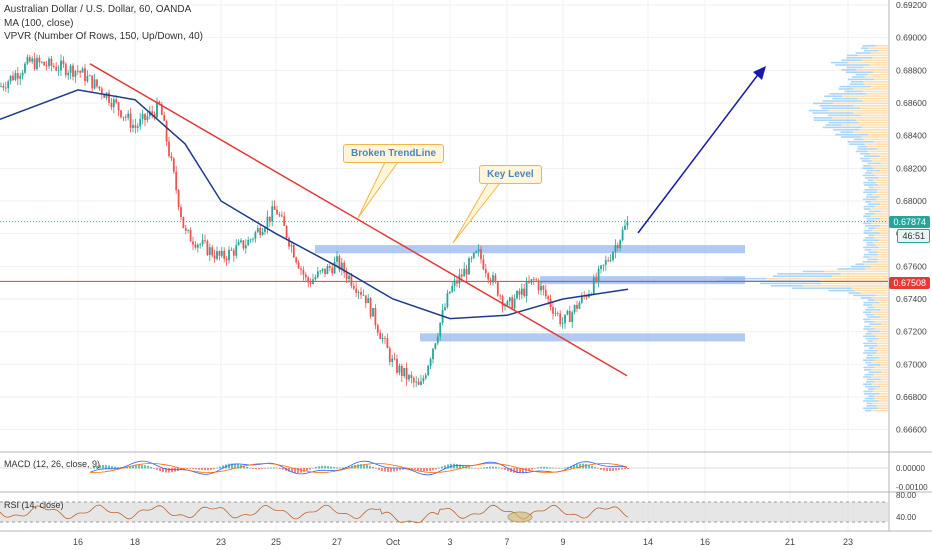 This screenshot has height=550, width=932. I want to click on x-tick-label: 25, so click(276, 542).